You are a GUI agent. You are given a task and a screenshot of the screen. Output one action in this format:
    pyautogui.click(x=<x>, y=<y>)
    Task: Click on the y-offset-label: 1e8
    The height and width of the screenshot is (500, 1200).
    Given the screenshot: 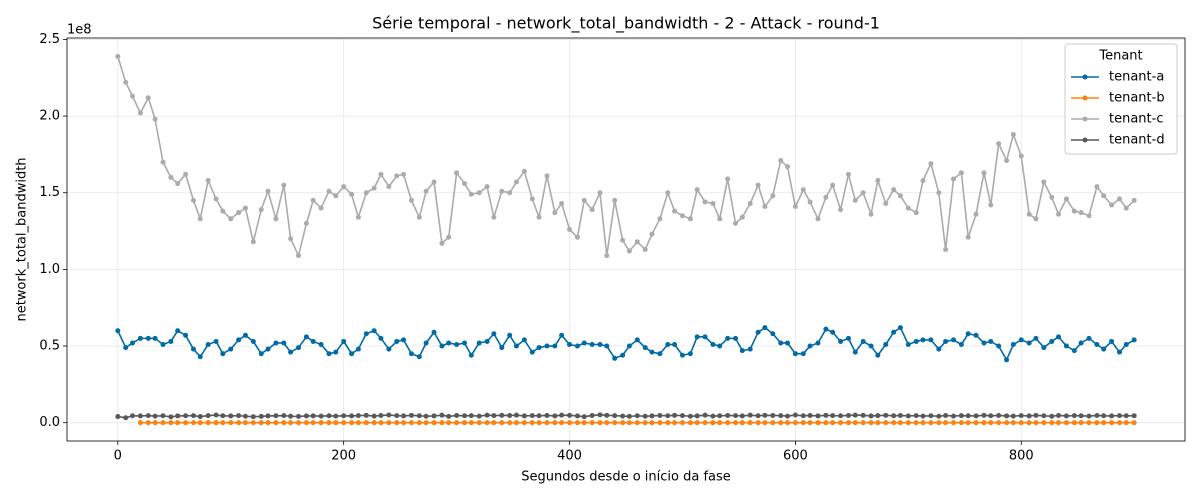 What is the action you would take?
    pyautogui.click(x=79, y=30)
    